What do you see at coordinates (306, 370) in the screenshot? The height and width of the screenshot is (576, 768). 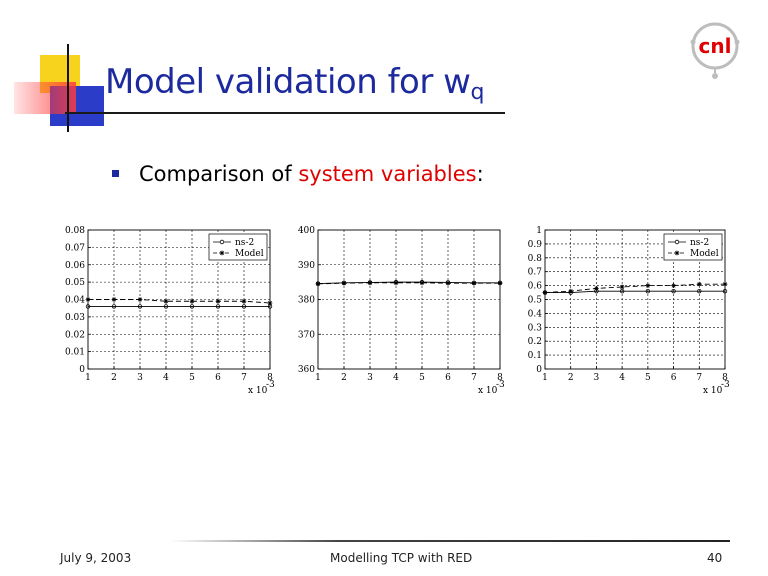 I see `y-tick-label: 360` at bounding box center [306, 370].